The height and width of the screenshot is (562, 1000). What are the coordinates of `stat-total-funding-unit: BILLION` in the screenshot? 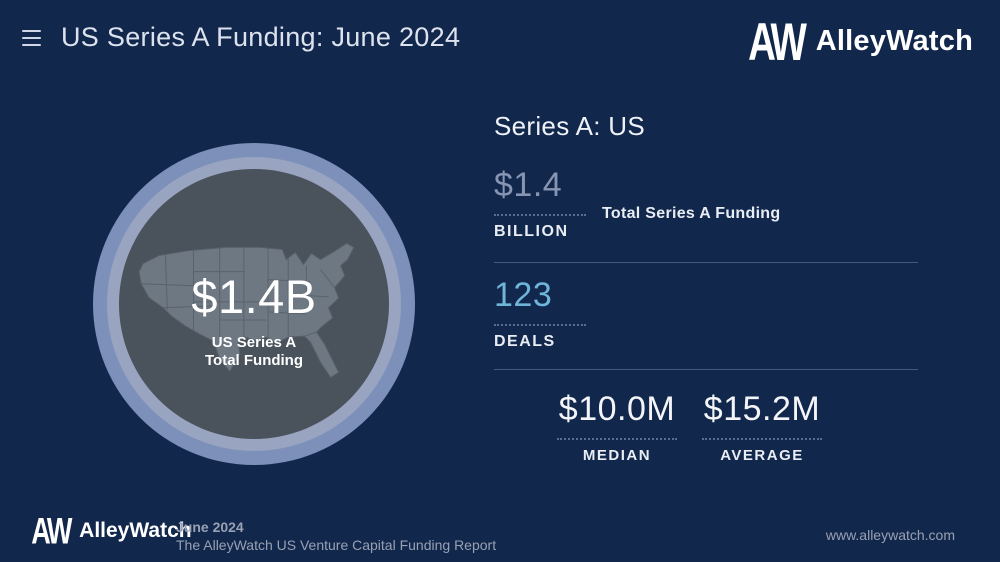 It's located at (531, 231).